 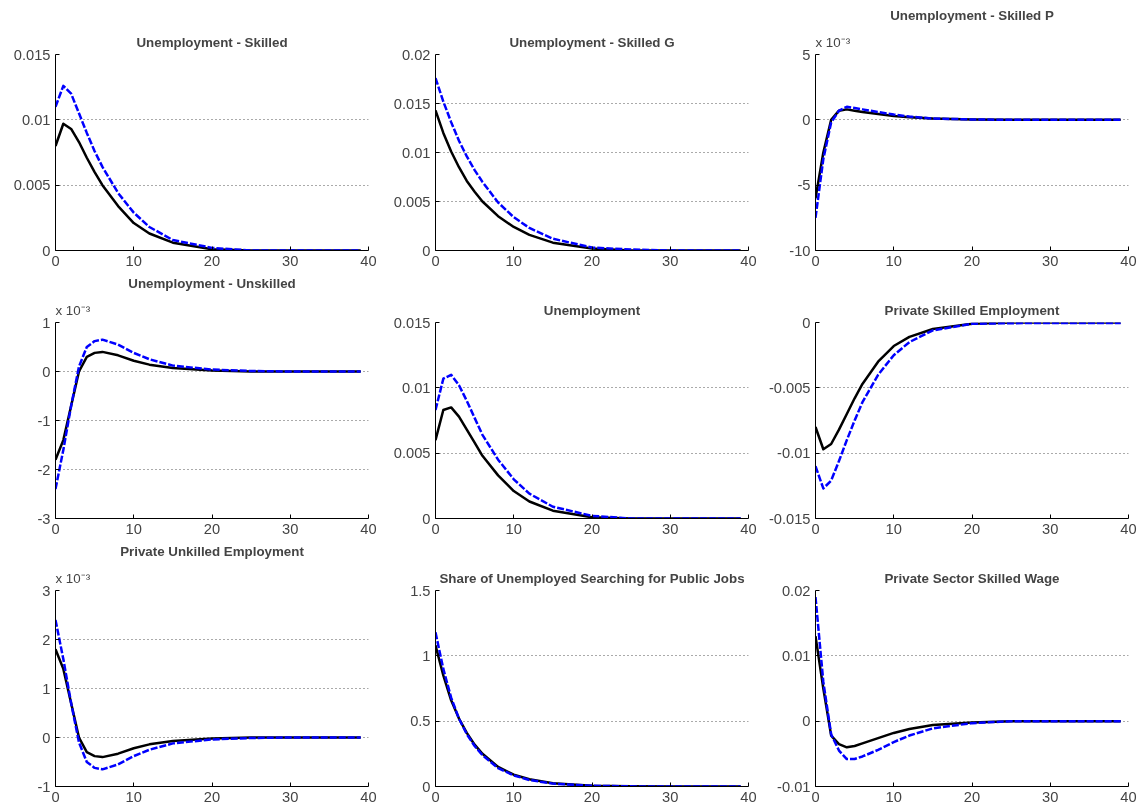 I want to click on y-tick-label: 1.5, so click(x=420, y=590).